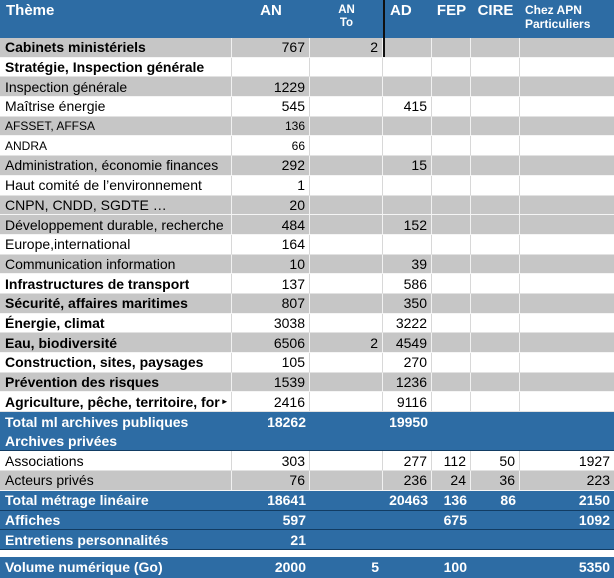 This screenshot has height=578, width=614. Describe the element at coordinates (407, 382) in the screenshot. I see `cell-ad: 1236` at that location.